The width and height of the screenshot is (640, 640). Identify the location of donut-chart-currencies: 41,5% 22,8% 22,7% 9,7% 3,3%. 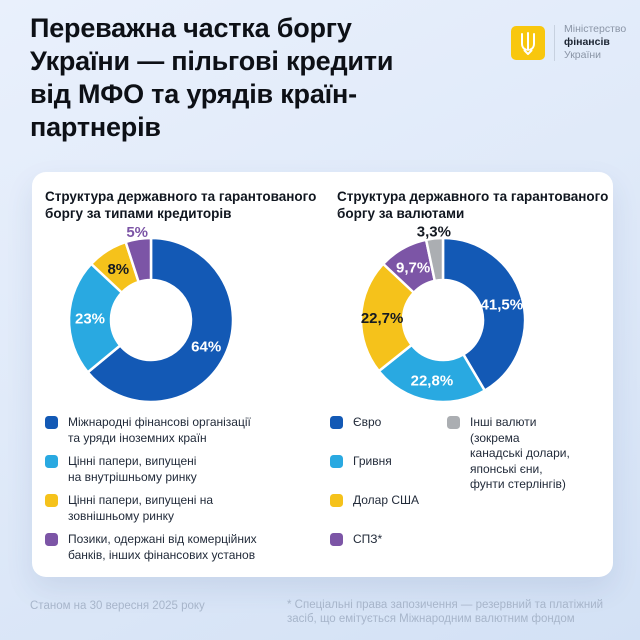
(443, 314).